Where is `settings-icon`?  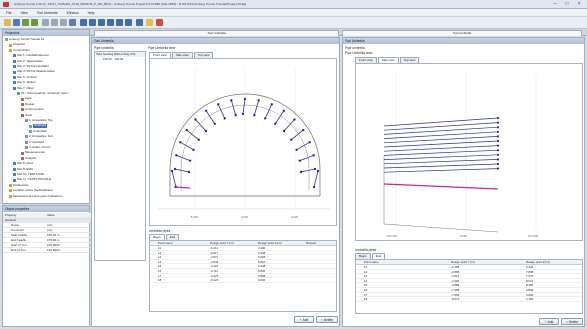
settings-icon is located at coordinates (128, 22).